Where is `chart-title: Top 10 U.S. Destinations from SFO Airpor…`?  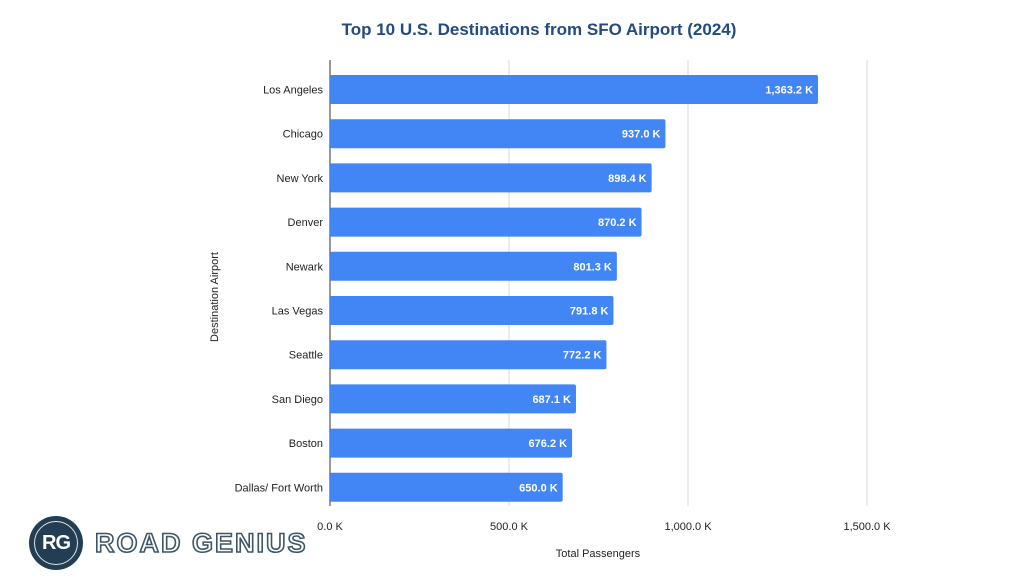 chart-title: Top 10 U.S. Destinations from SFO Airpor… is located at coordinates (539, 29).